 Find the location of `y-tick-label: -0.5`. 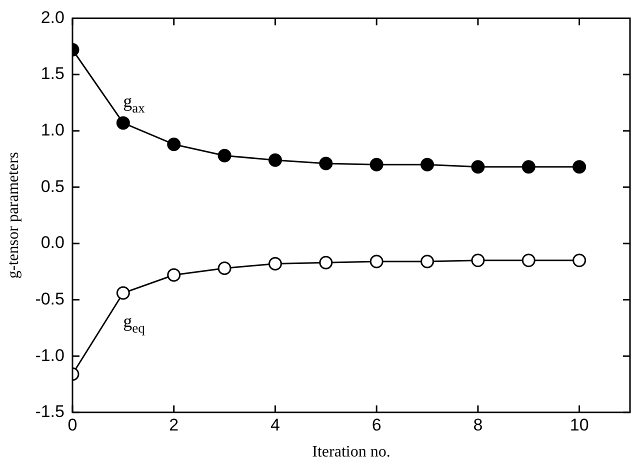

y-tick-label: -0.5 is located at coordinates (49, 298).